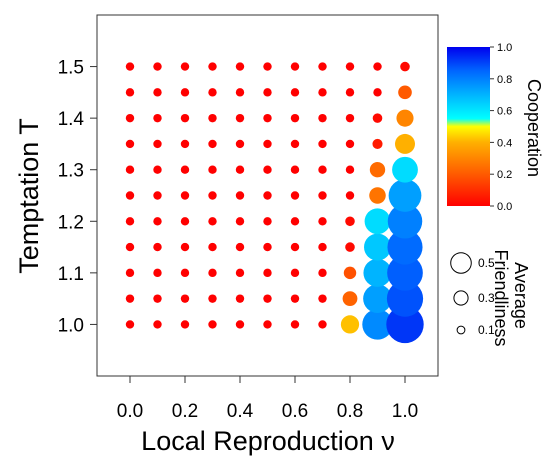  What do you see at coordinates (240, 411) in the screenshot?
I see `x-tick-label: 0.4` at bounding box center [240, 411].